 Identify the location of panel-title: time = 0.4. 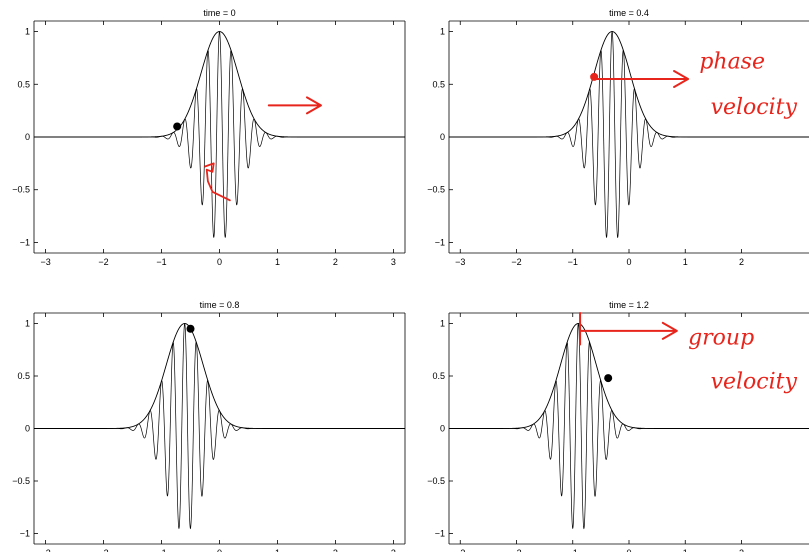
(629, 13).